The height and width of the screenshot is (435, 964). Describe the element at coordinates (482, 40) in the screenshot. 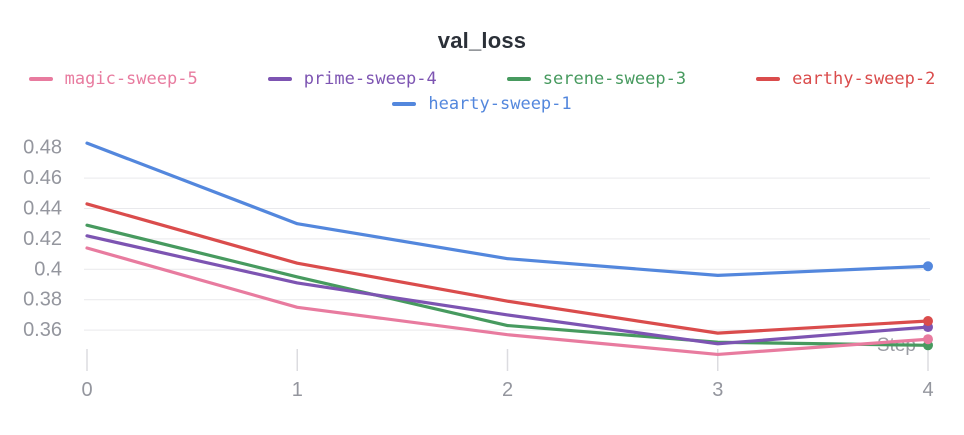

I see `chart-title: val_loss` at that location.